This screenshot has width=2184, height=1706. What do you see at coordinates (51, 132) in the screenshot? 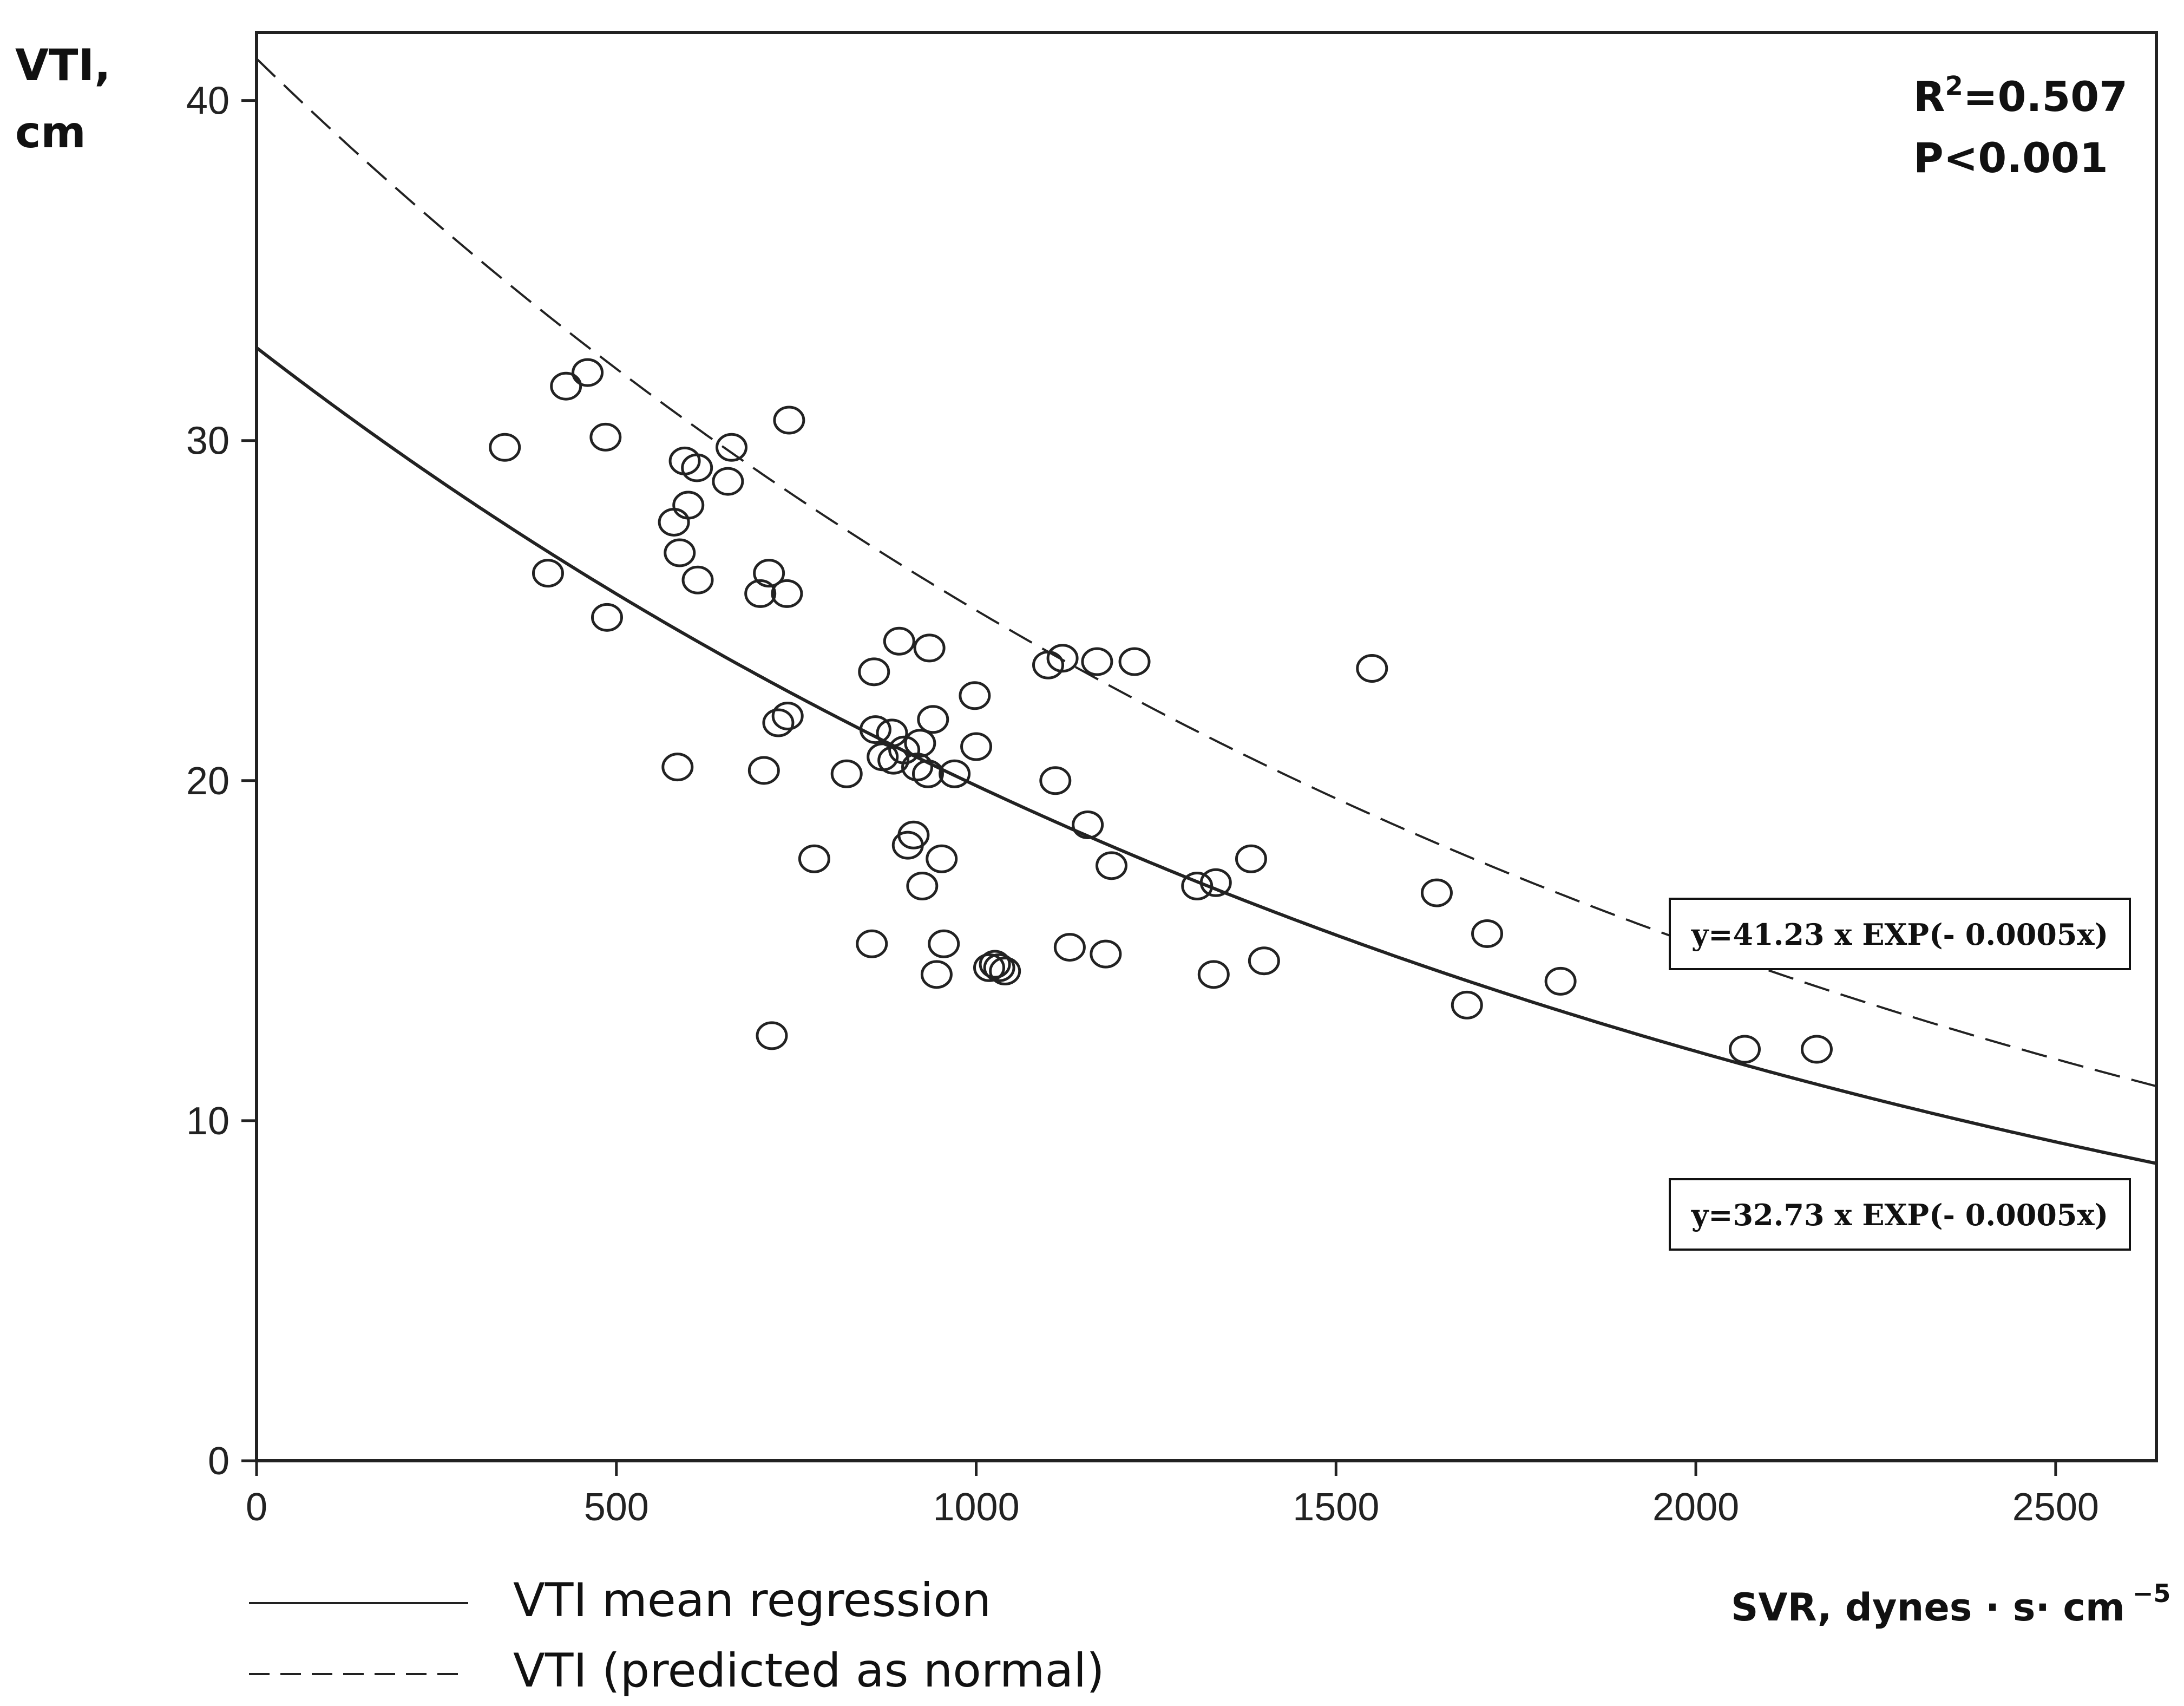
I see `y-axis-label-line2: cm` at bounding box center [51, 132].